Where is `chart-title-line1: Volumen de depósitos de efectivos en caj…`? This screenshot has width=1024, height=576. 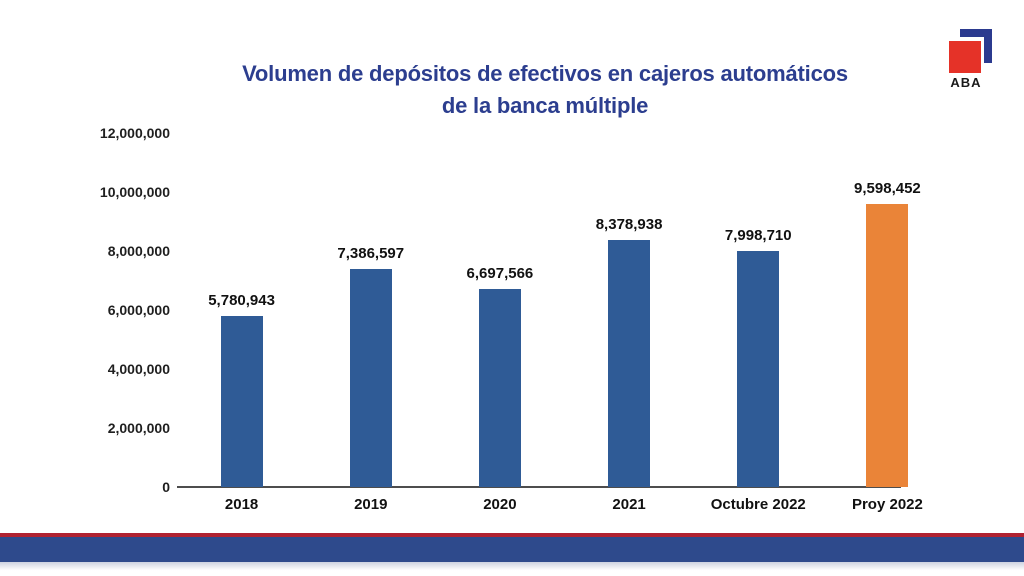
chart-title-line1: Volumen de depósitos de efectivos en caj… is located at coordinates (545, 73).